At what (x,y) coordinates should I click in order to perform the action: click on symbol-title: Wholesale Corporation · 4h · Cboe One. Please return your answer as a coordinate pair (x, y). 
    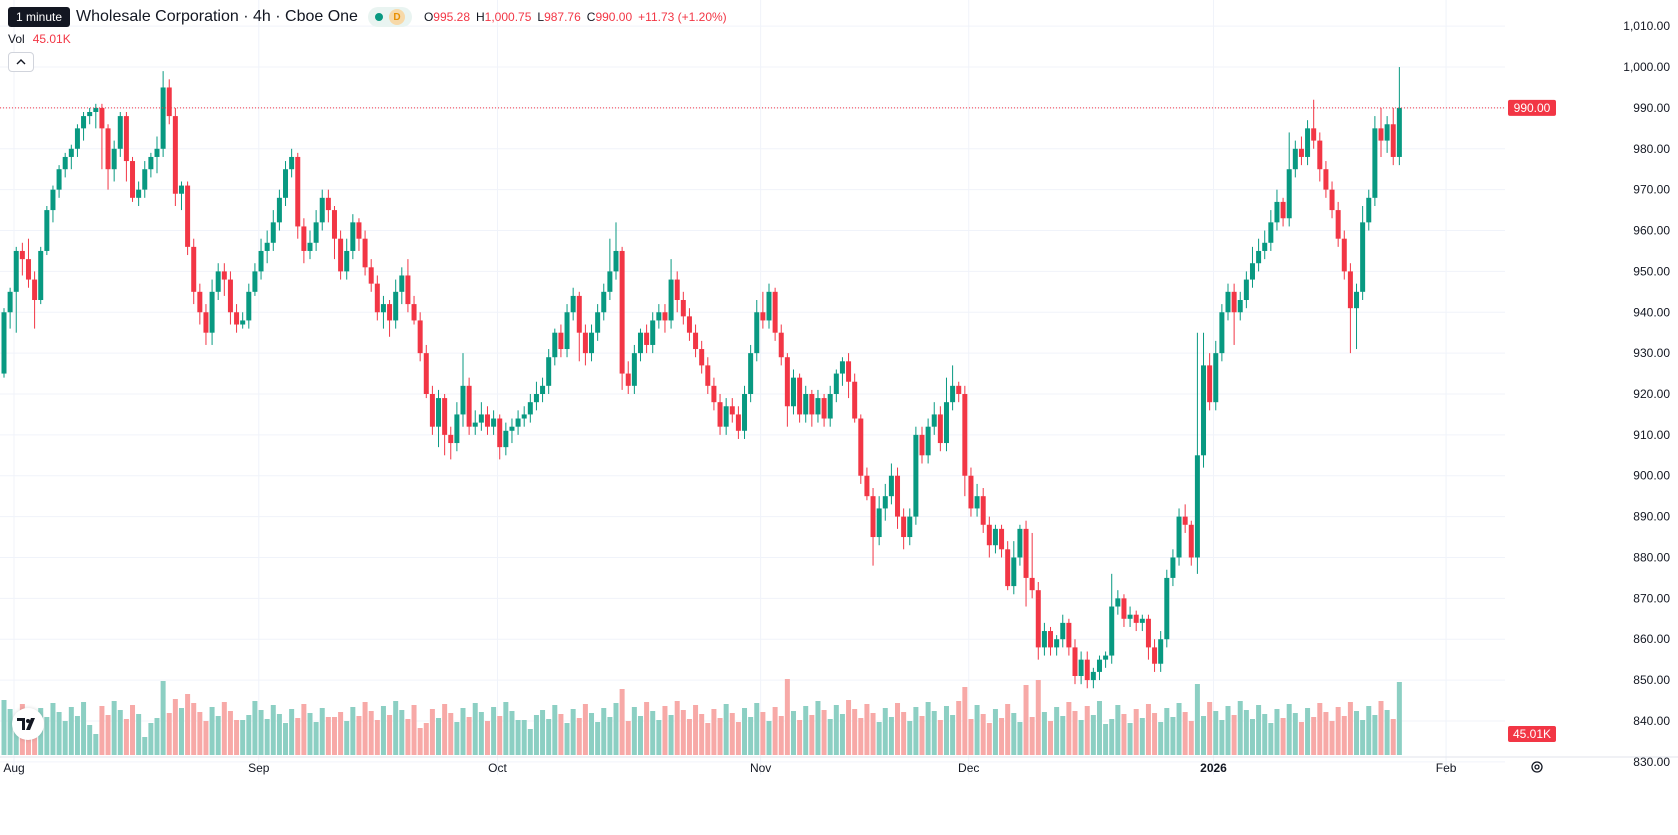
    Looking at the image, I should click on (217, 16).